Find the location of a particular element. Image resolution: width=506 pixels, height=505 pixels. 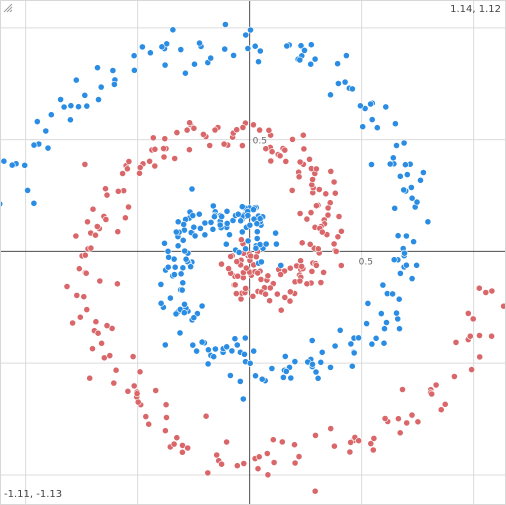

x-tick-label: 0.5 is located at coordinates (366, 262).